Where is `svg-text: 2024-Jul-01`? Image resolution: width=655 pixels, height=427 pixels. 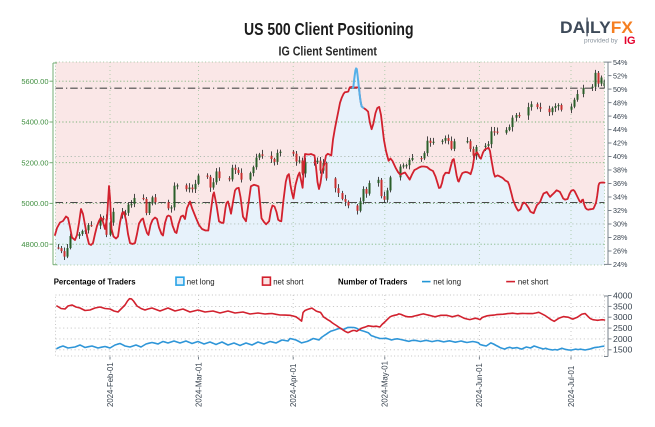
svg-text: 2024-Jul-01 is located at coordinates (571, 386).